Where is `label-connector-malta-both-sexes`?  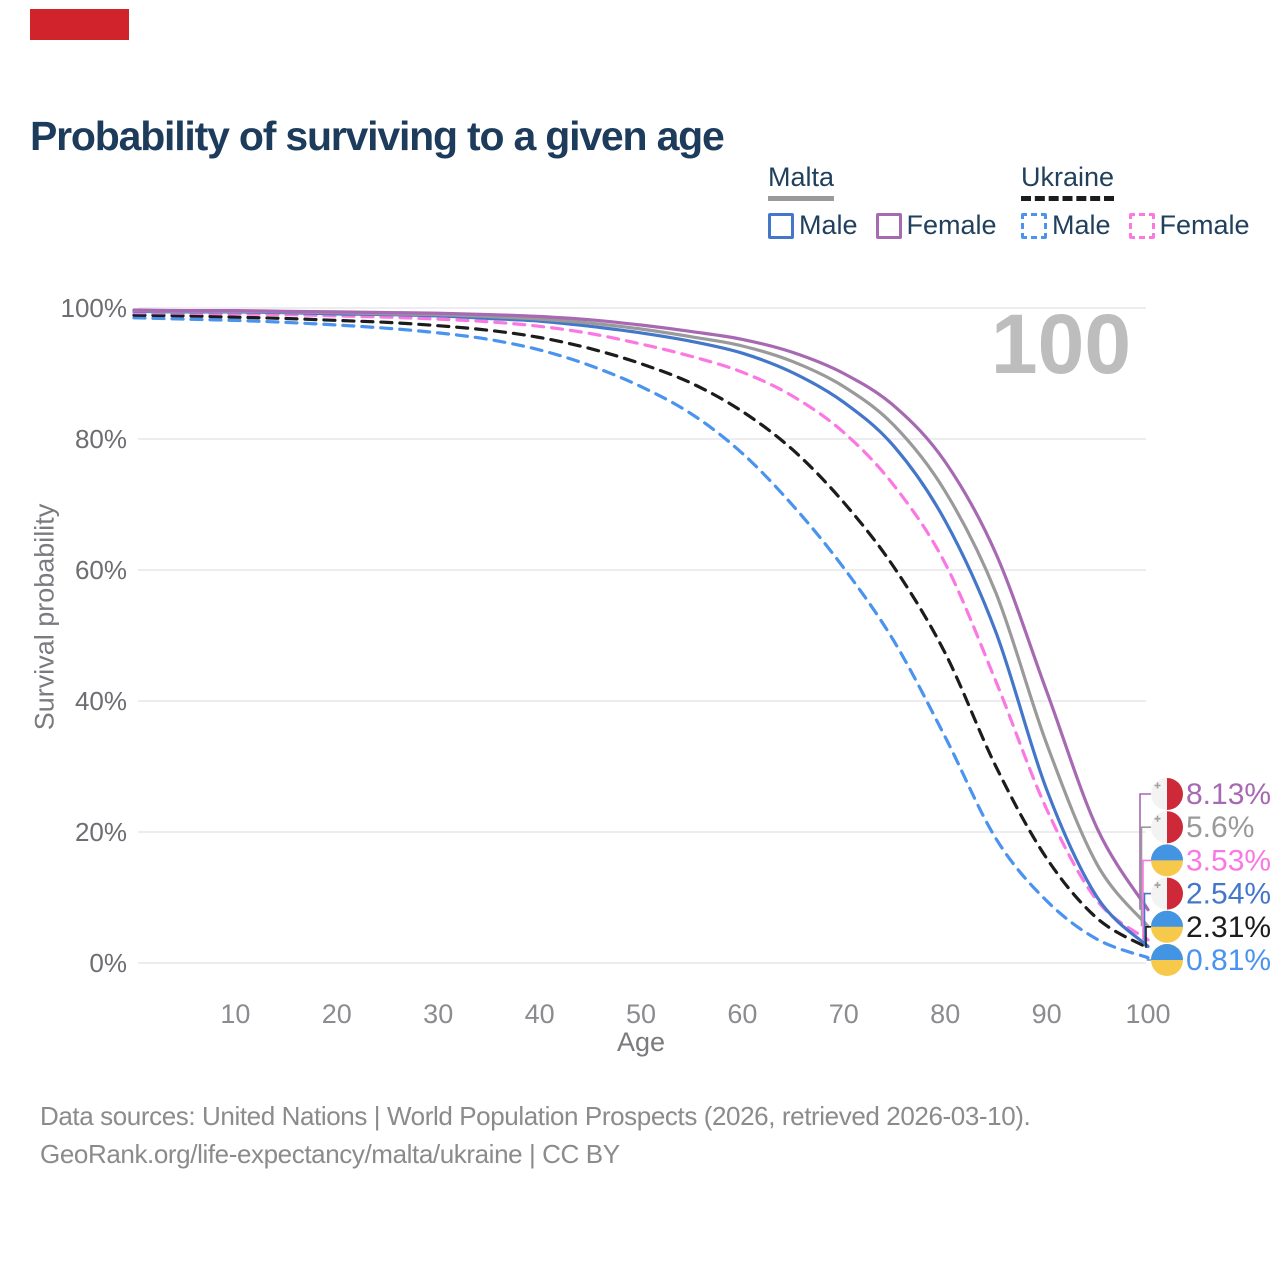 label-connector-malta-both-sexes is located at coordinates (1145, 876).